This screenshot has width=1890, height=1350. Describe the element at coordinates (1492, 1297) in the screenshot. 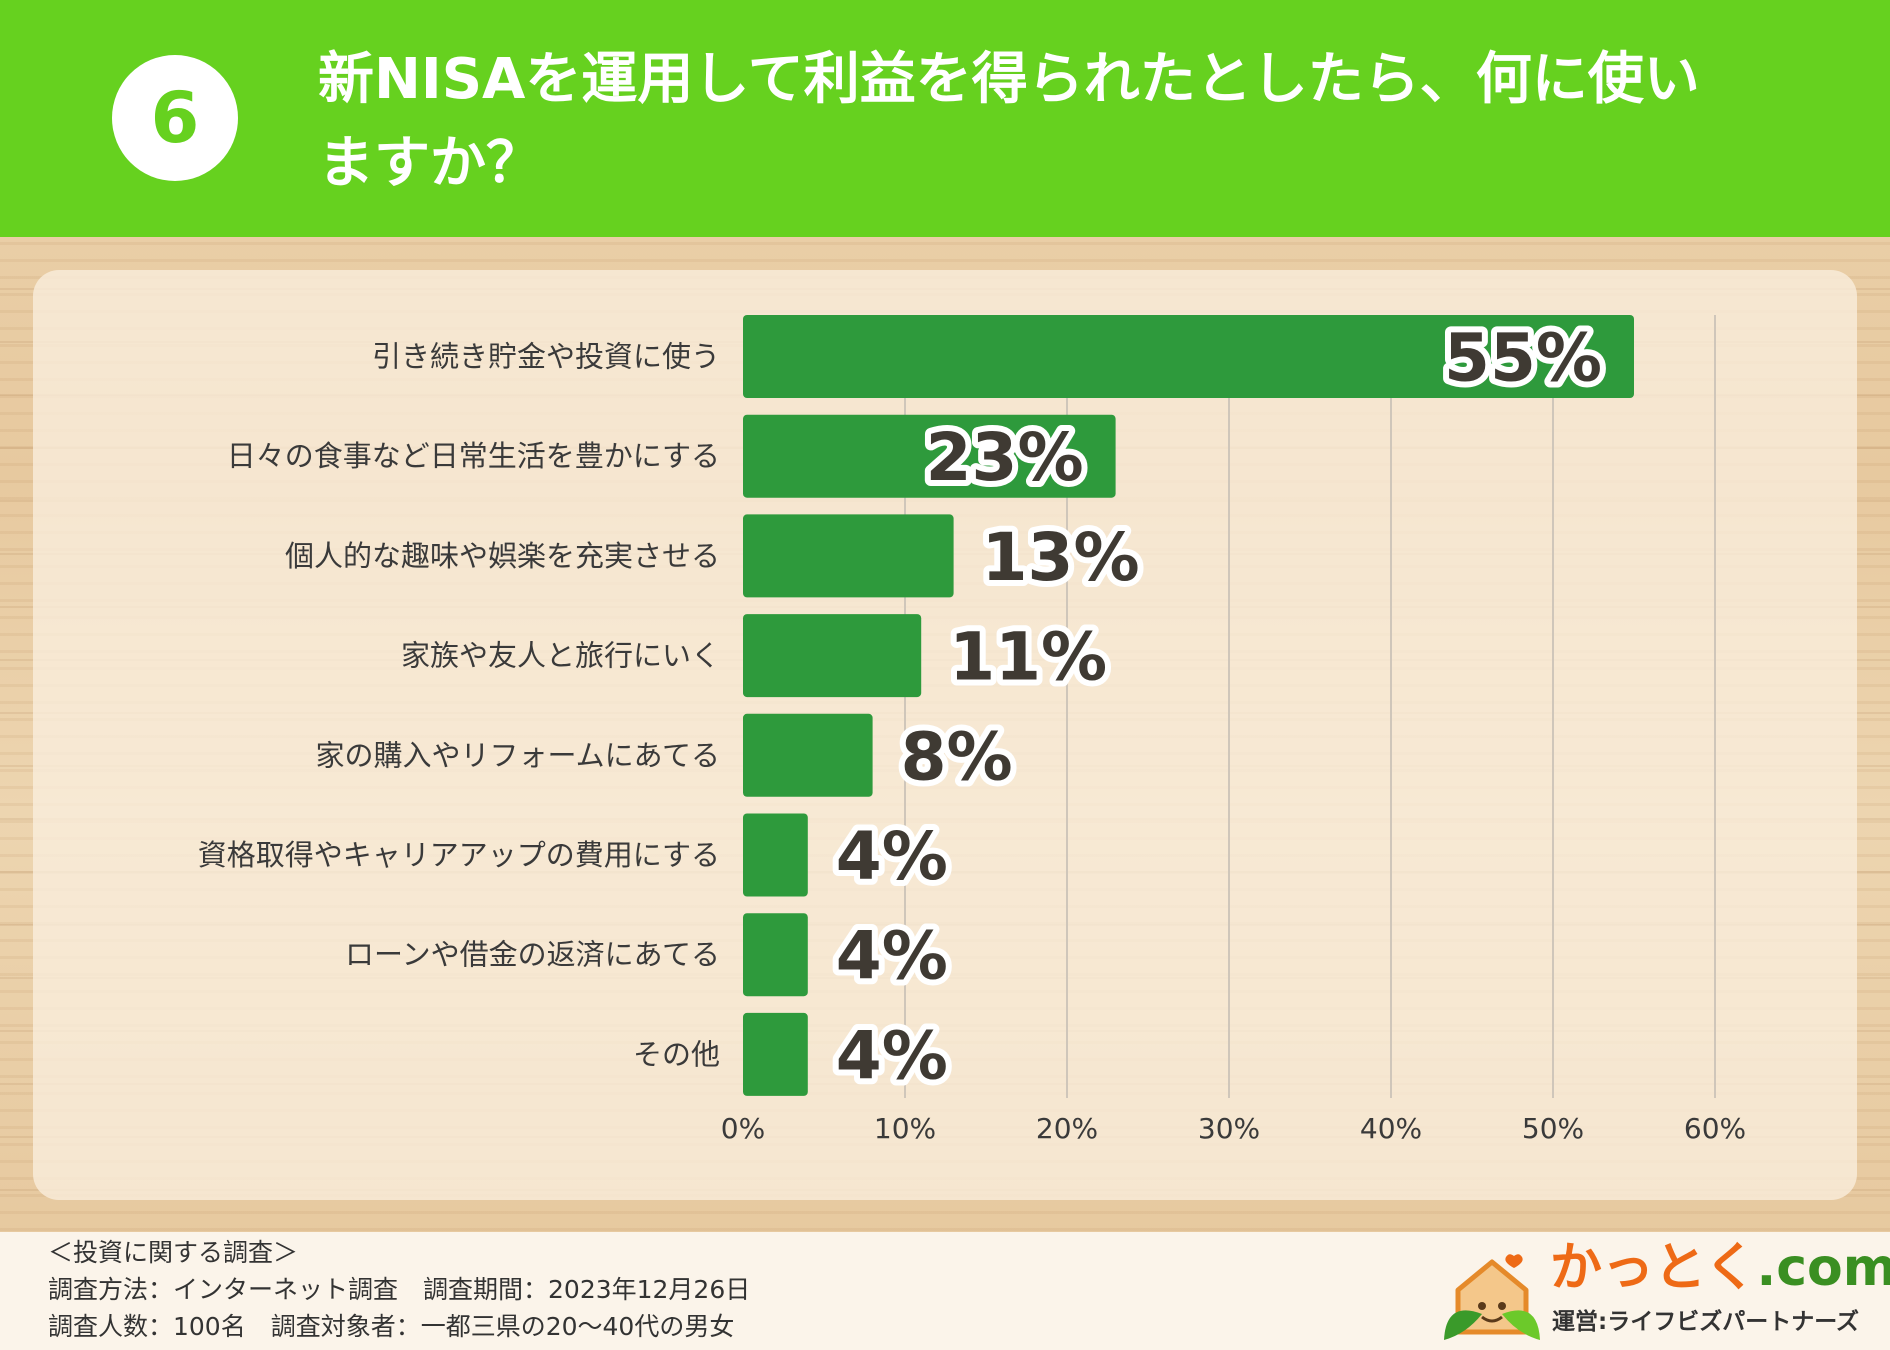

I see `house-leaf-icon` at that location.